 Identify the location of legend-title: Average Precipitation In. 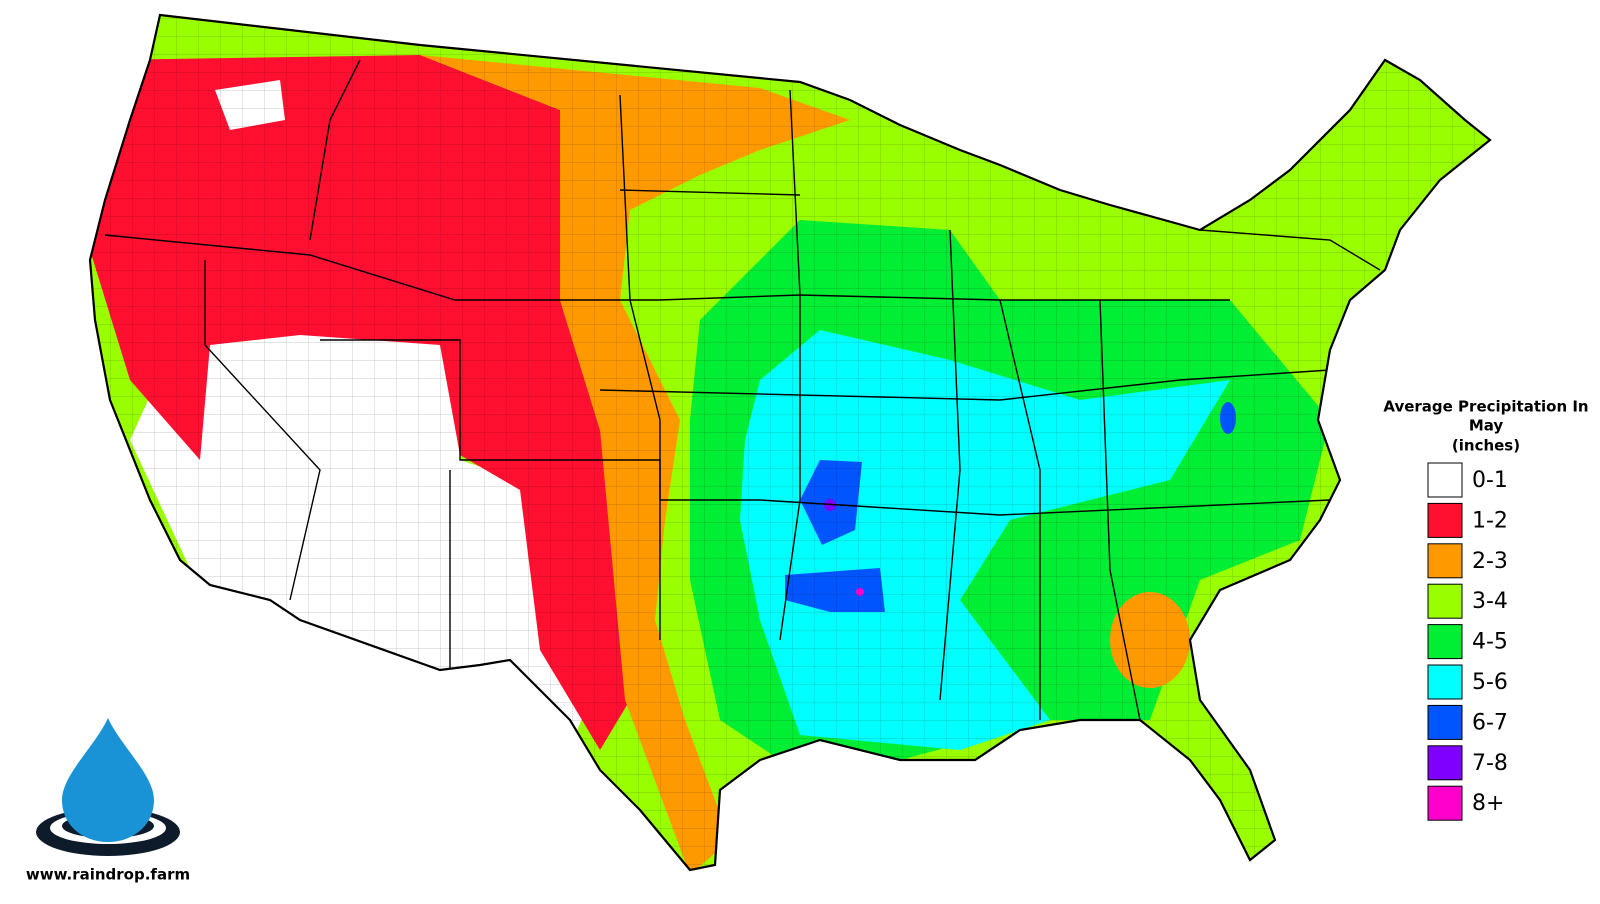
(1485, 407).